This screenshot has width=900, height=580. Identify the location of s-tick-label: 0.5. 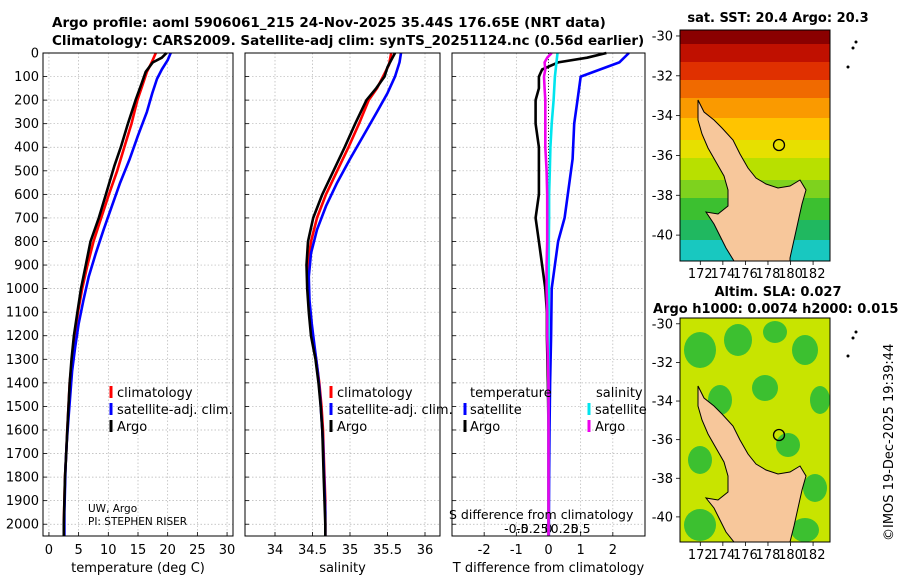
(581, 528).